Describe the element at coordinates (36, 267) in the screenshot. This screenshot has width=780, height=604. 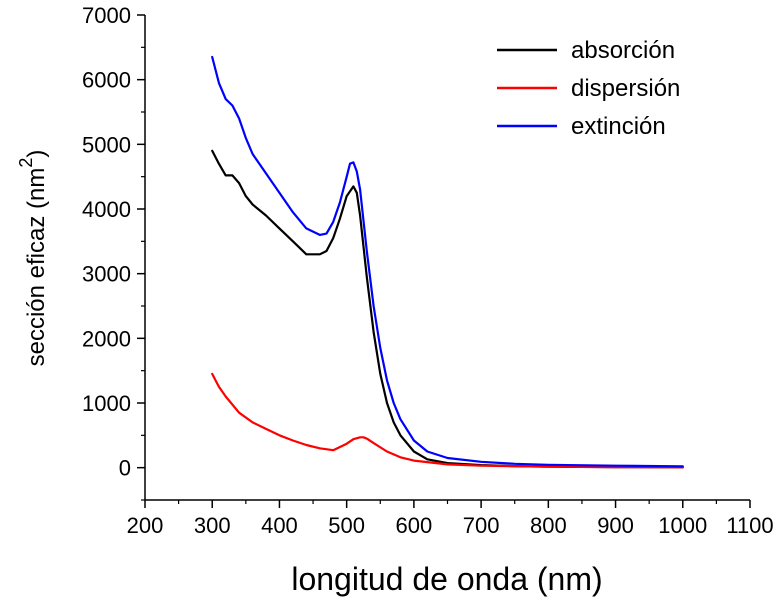
I see `y-axis-label-main: sección eficaz (nm` at that location.